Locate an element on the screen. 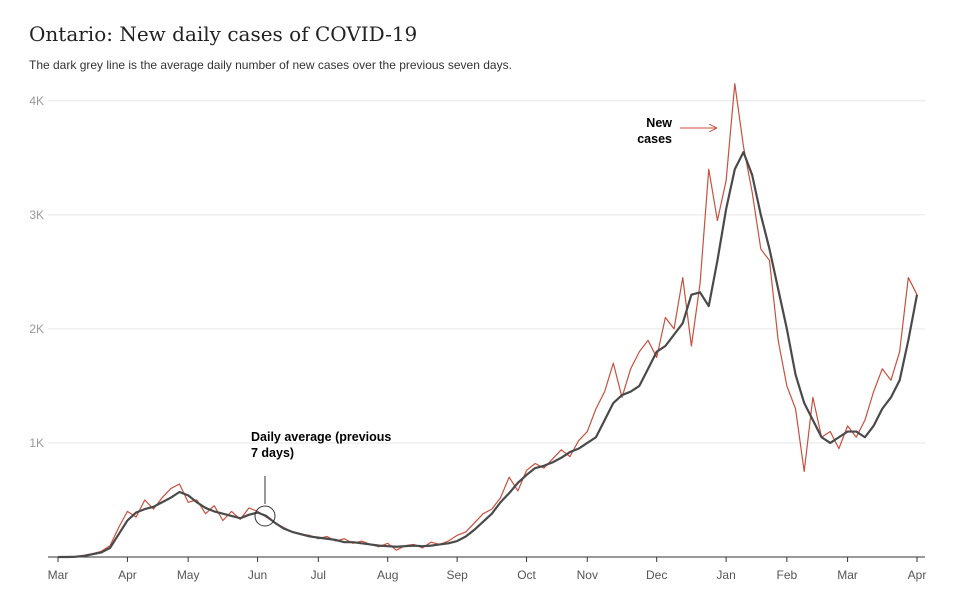  x-tick-label: Sep is located at coordinates (457, 575).